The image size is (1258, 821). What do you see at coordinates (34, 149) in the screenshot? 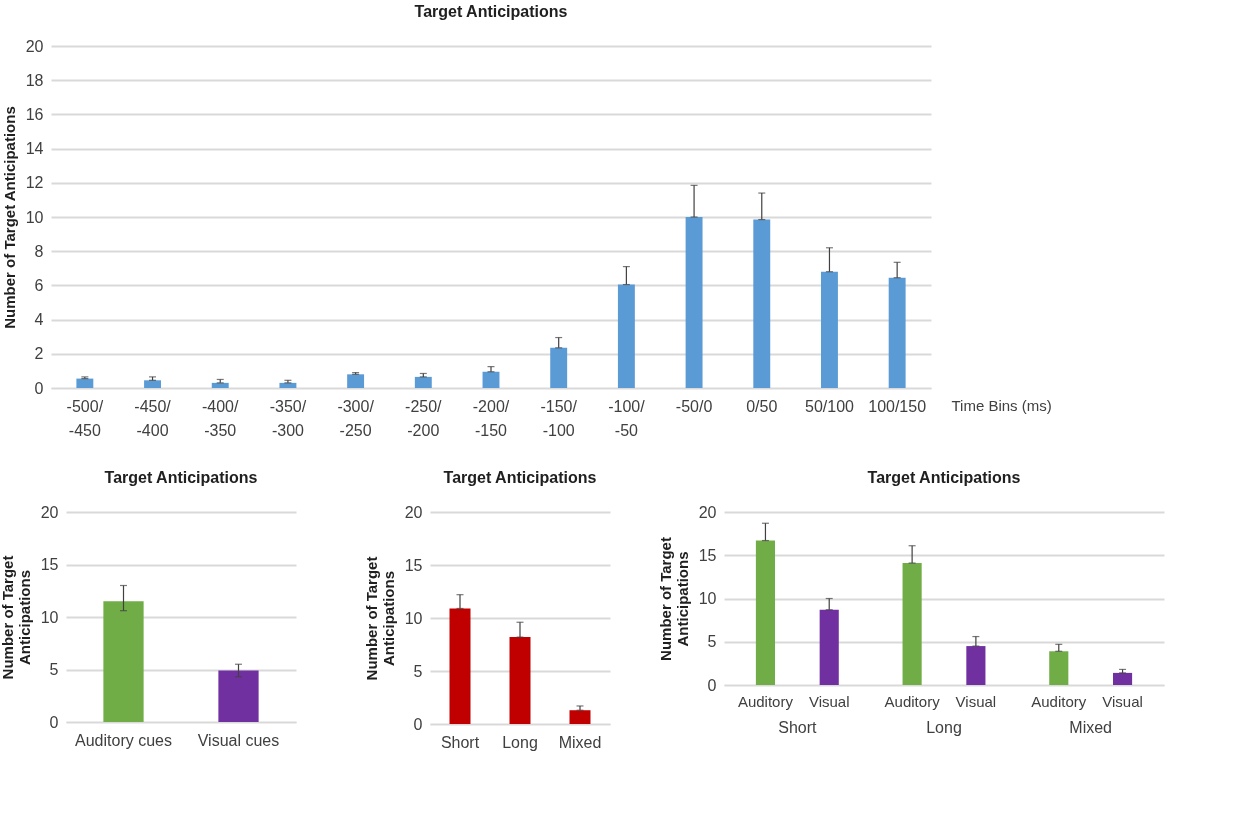
I see `y-tick-label: 14` at bounding box center [34, 149].